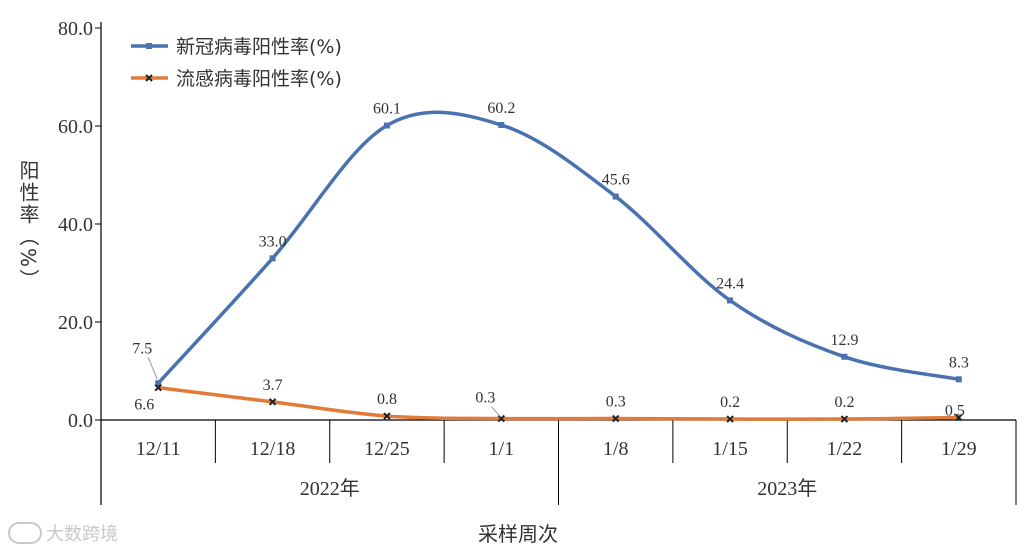  I want to click on legend-label: 新冠病毒阳性率(%), so click(259, 47).